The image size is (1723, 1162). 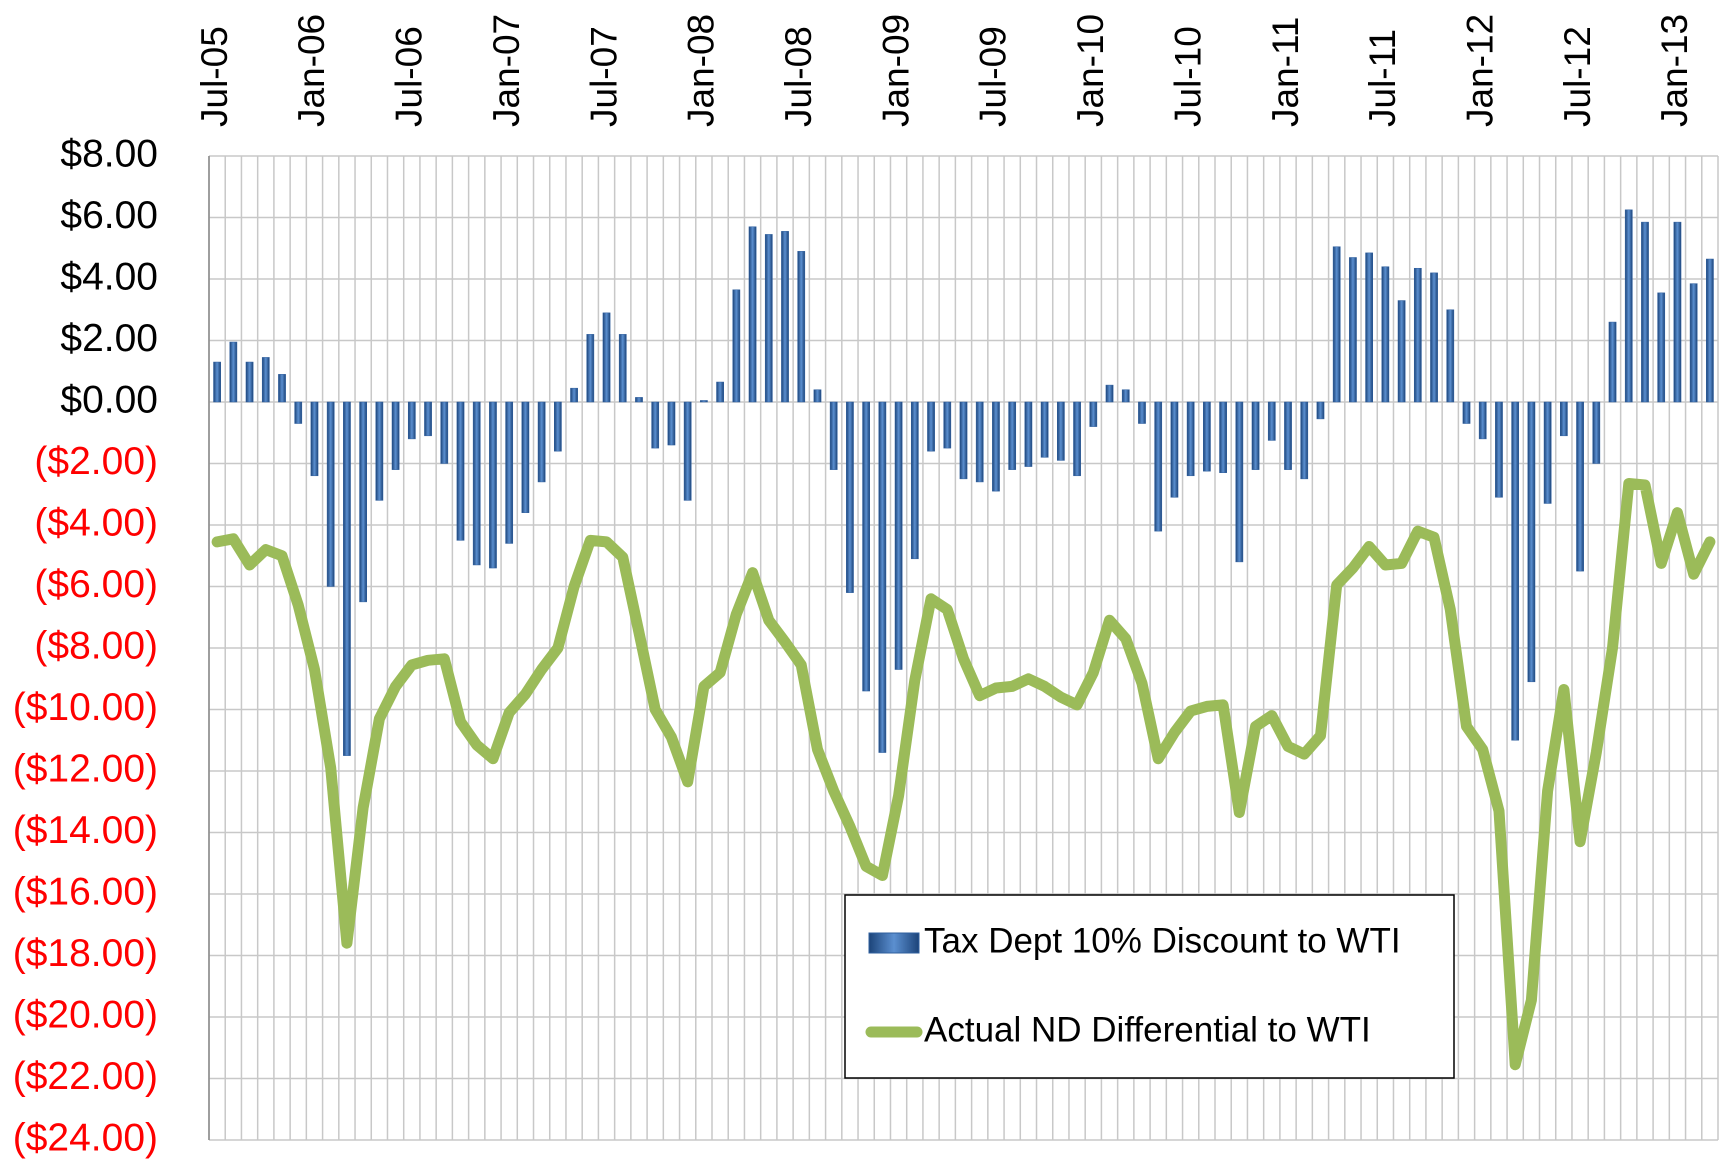 I want to click on x-tick-label: Jul-09, so click(x=993, y=76).